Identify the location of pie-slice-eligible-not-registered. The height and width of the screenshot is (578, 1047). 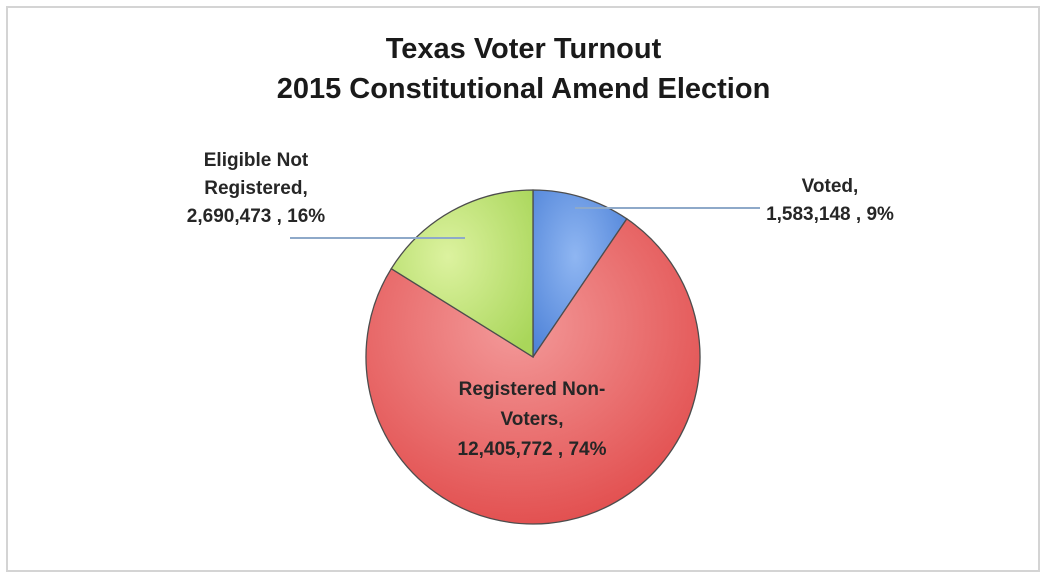
(462, 274).